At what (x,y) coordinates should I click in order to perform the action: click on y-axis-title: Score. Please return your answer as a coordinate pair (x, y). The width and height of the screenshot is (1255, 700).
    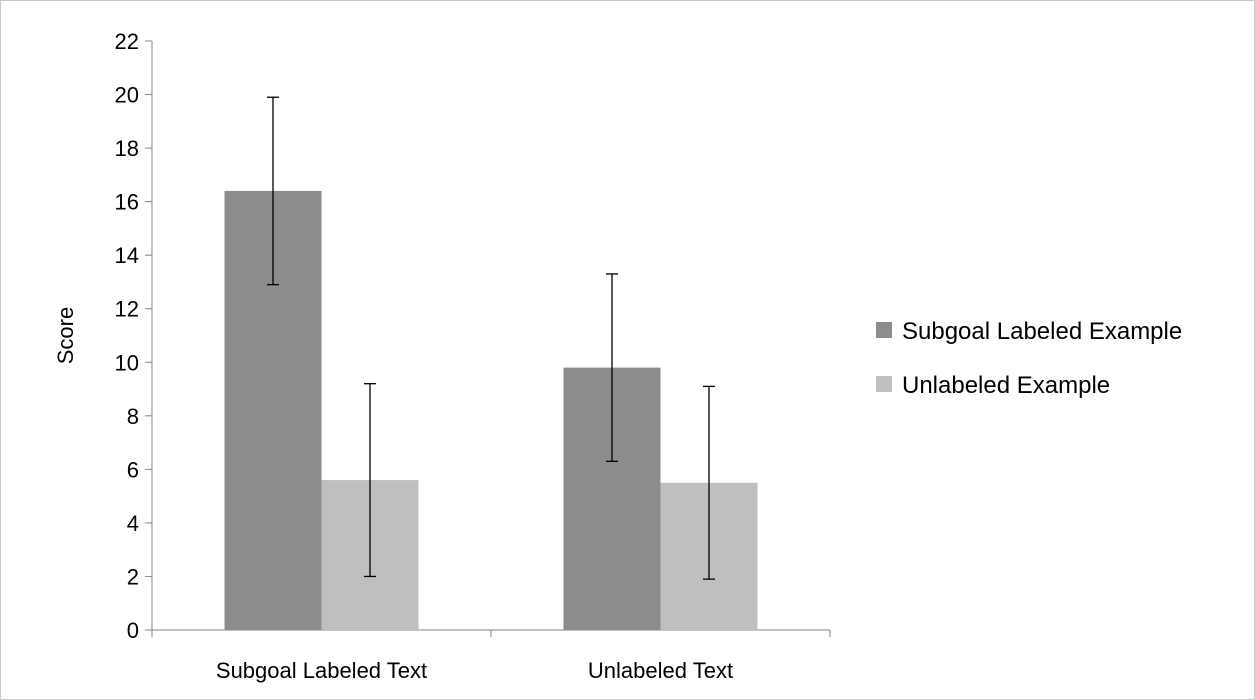
    Looking at the image, I should click on (65, 335).